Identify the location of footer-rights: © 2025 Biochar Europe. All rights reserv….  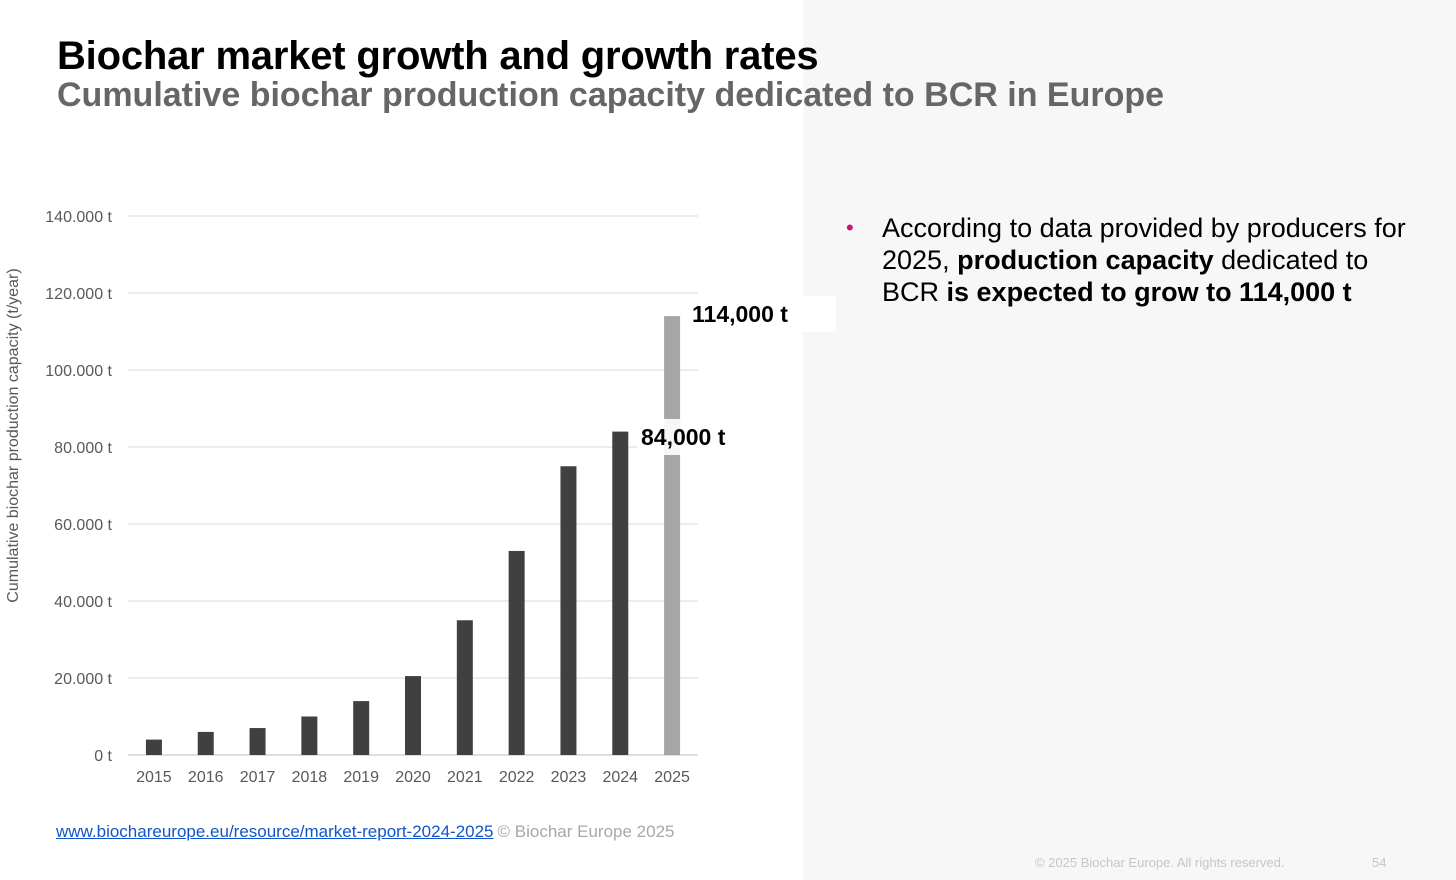
(1160, 862).